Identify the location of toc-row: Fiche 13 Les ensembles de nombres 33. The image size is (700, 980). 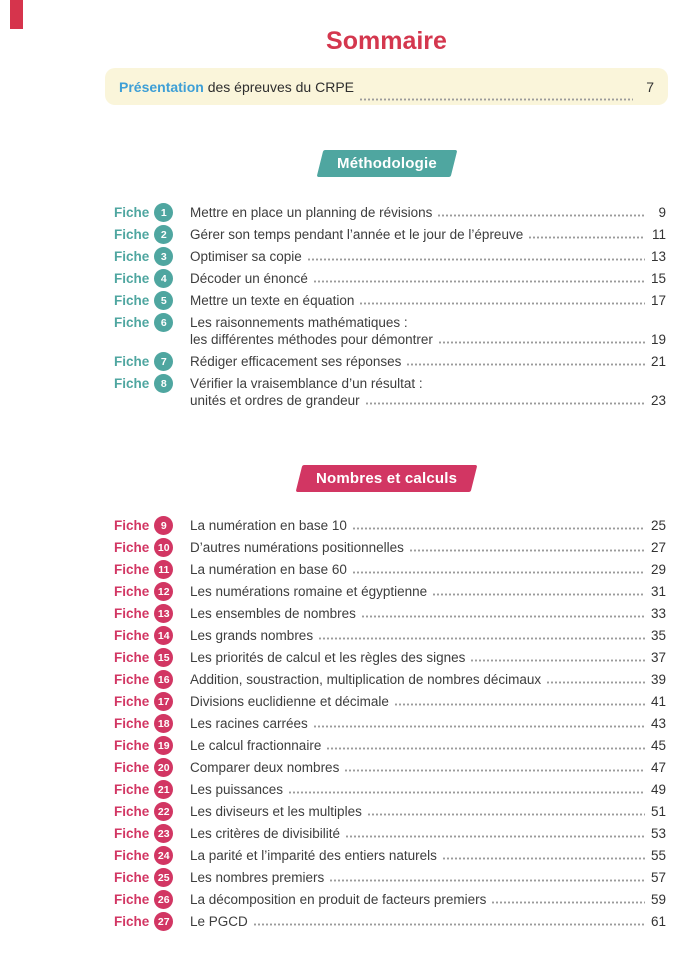
(390, 613).